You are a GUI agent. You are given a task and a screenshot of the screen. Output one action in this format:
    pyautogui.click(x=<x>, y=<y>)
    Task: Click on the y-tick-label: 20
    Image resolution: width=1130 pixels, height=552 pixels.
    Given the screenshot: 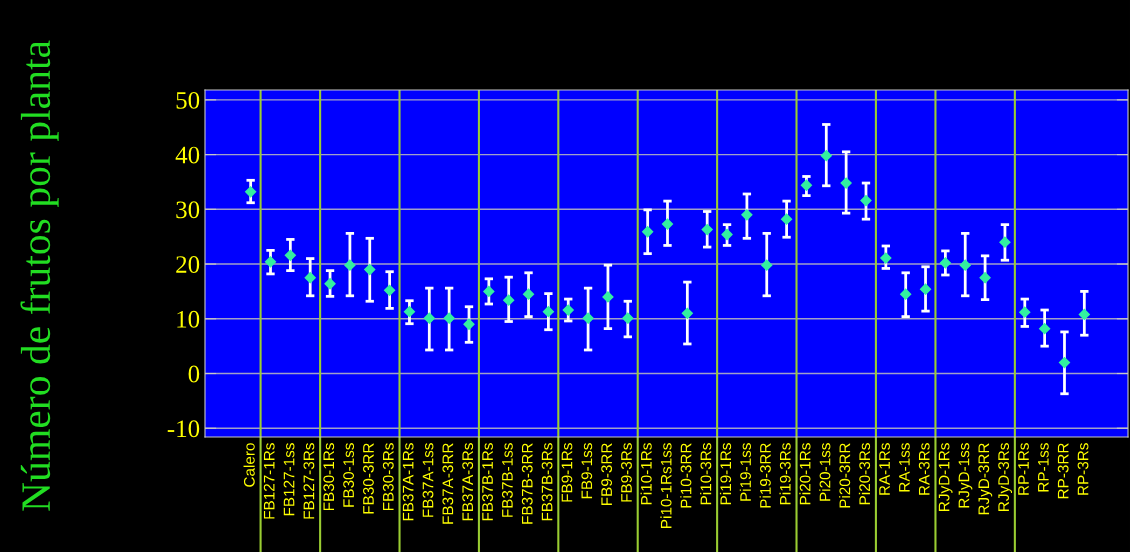 What is the action you would take?
    pyautogui.click(x=188, y=264)
    